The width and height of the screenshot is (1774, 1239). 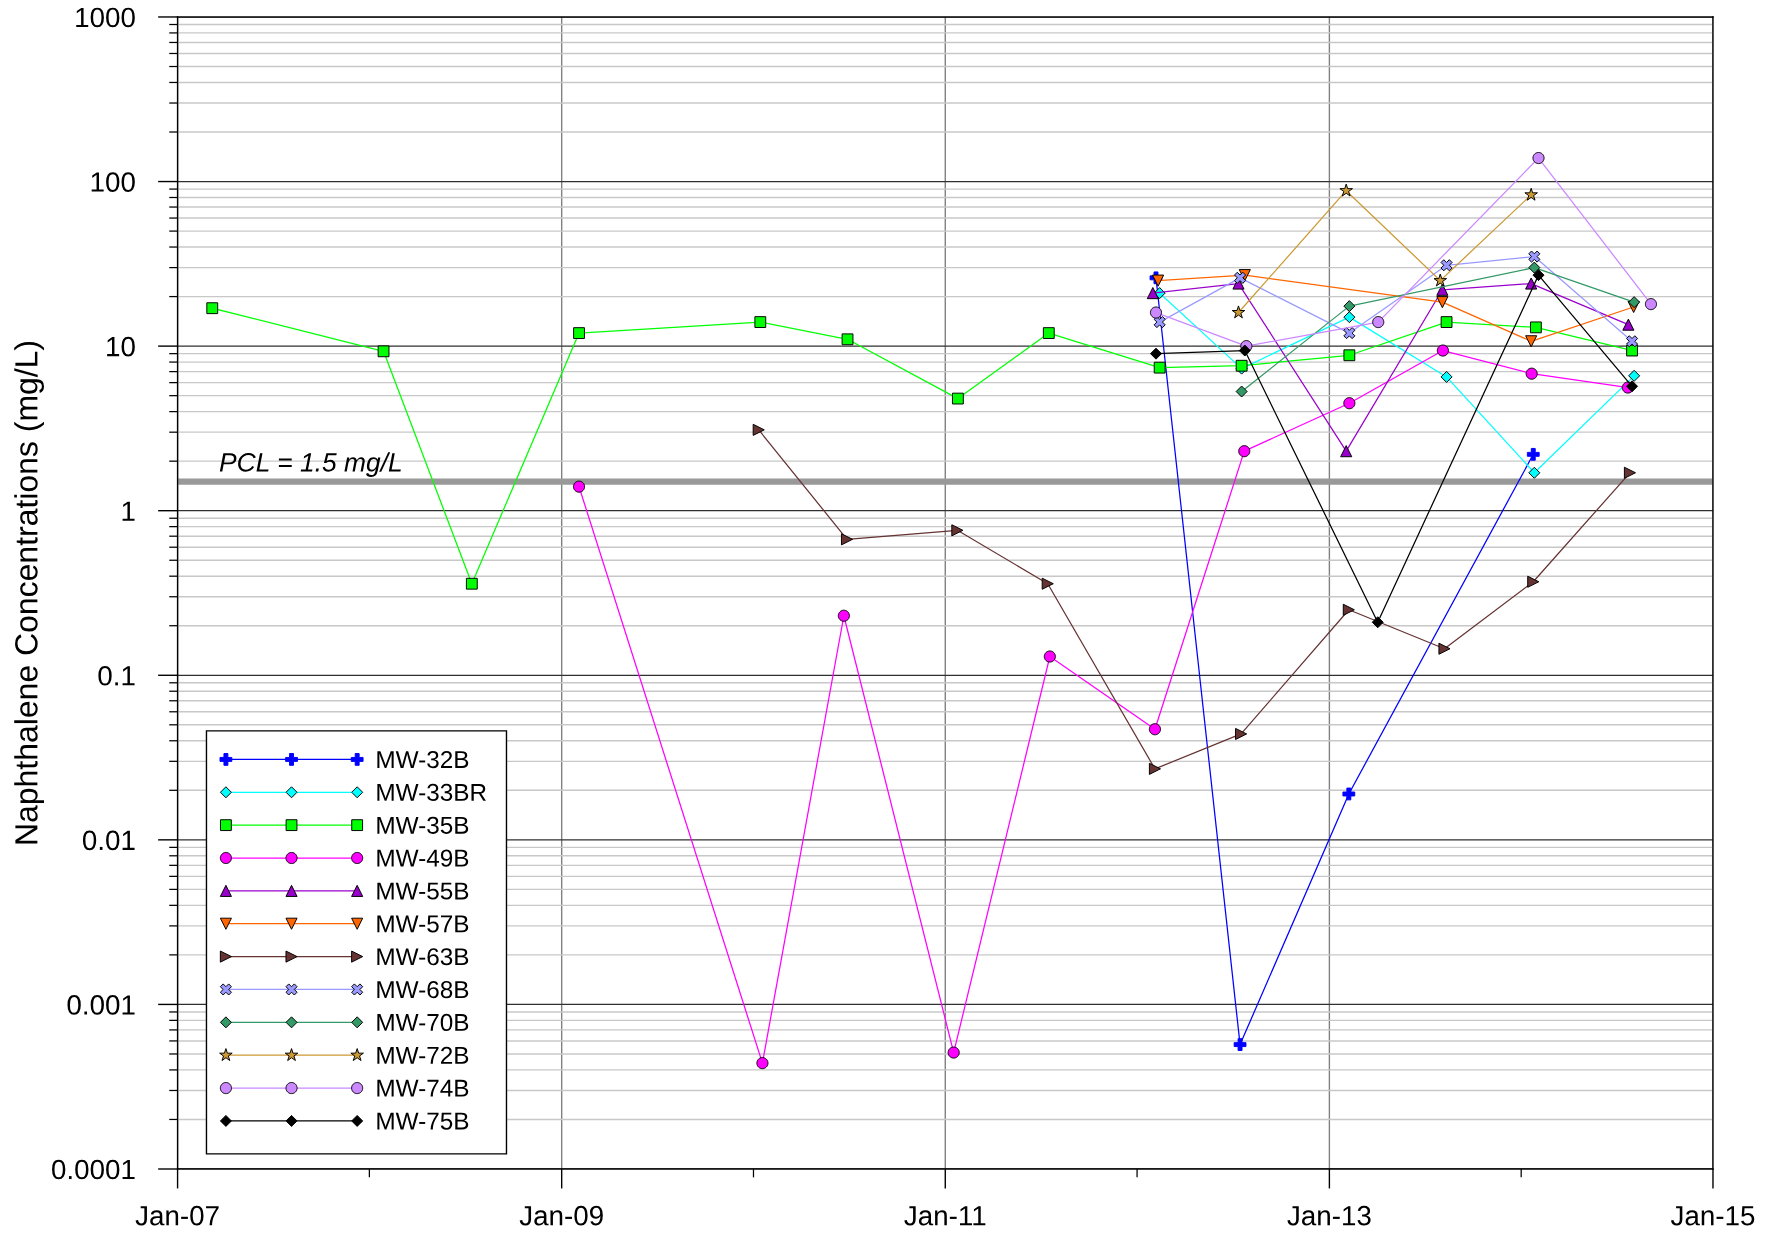 I want to click on legend-label: MW-33BR, so click(x=431, y=792).